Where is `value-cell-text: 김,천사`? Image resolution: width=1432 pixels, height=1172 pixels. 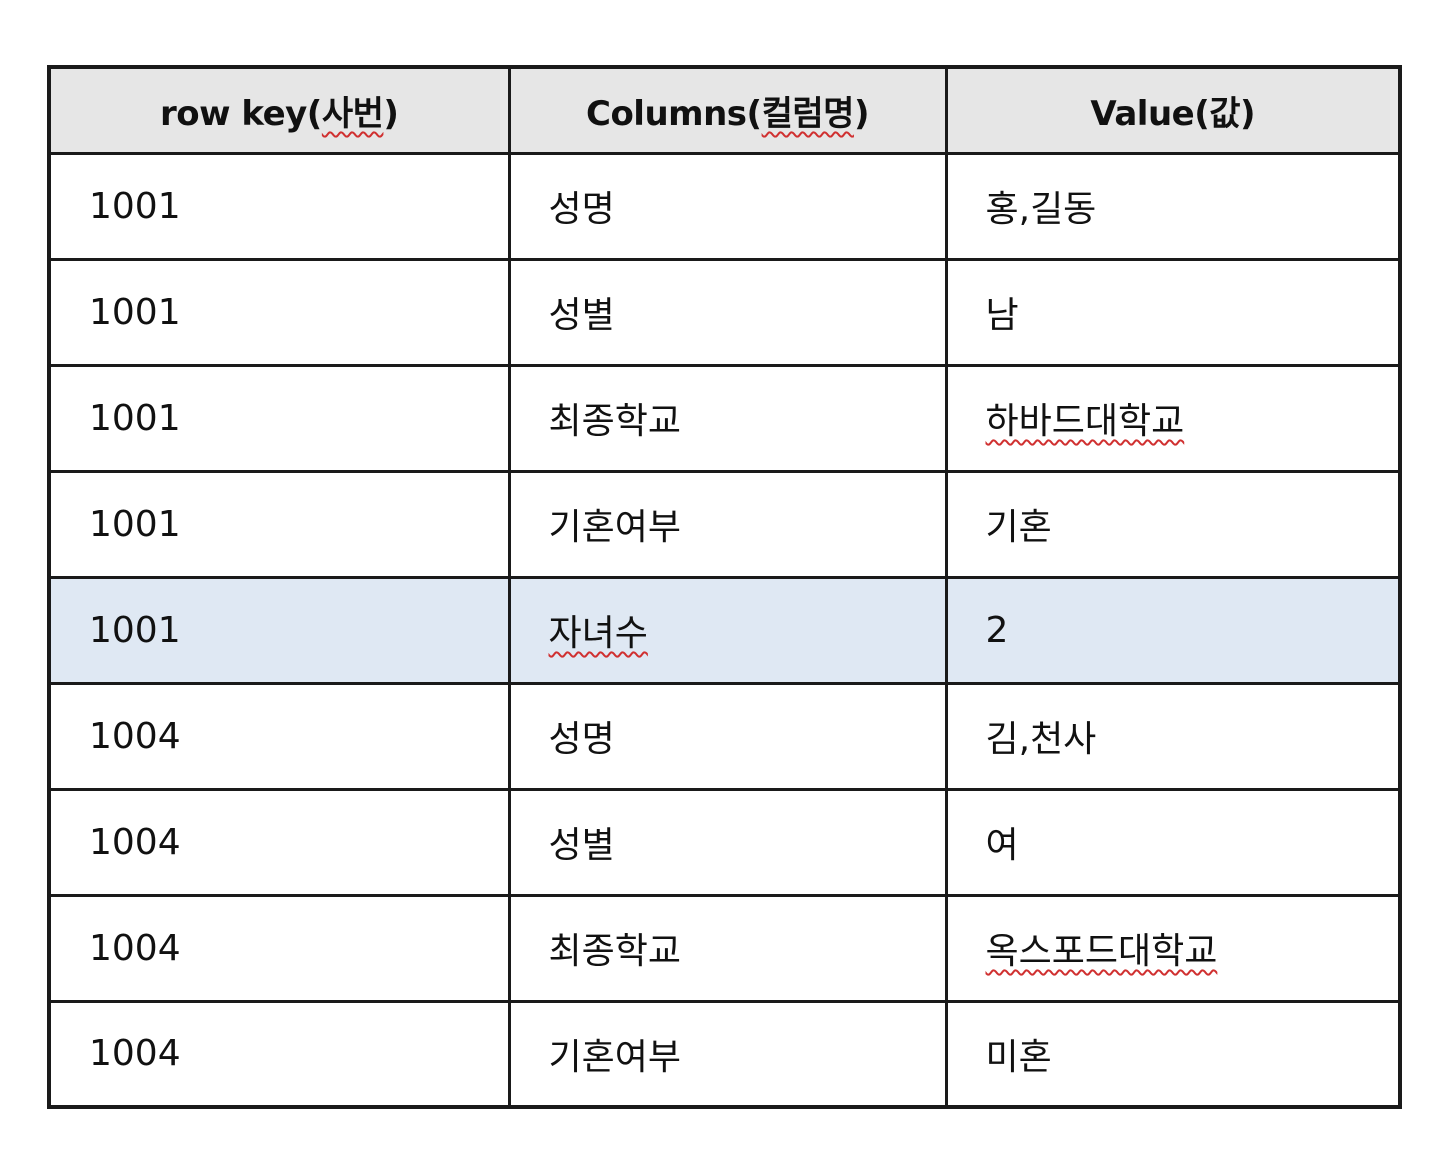
value-cell-text: 김,천사 is located at coordinates (1041, 739).